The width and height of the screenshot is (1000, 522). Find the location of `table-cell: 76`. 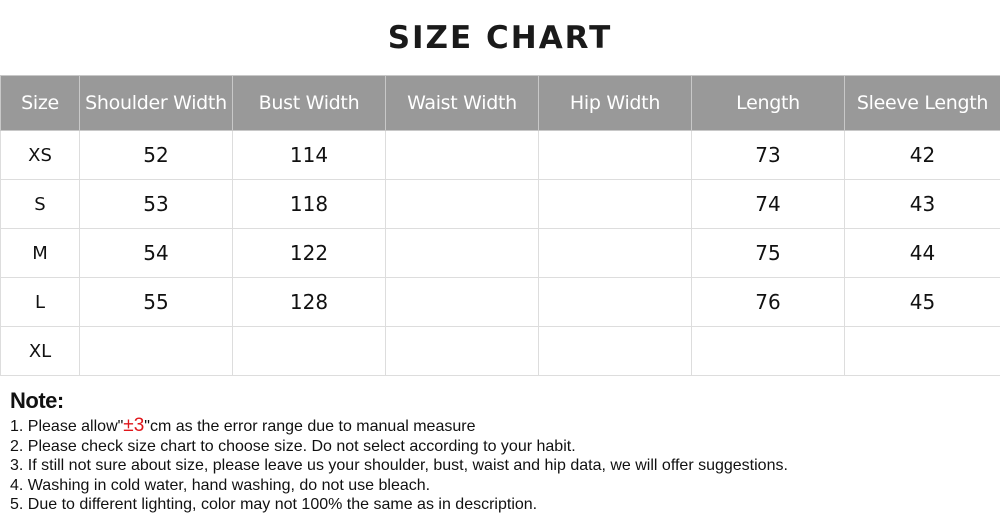

table-cell: 76 is located at coordinates (768, 302).